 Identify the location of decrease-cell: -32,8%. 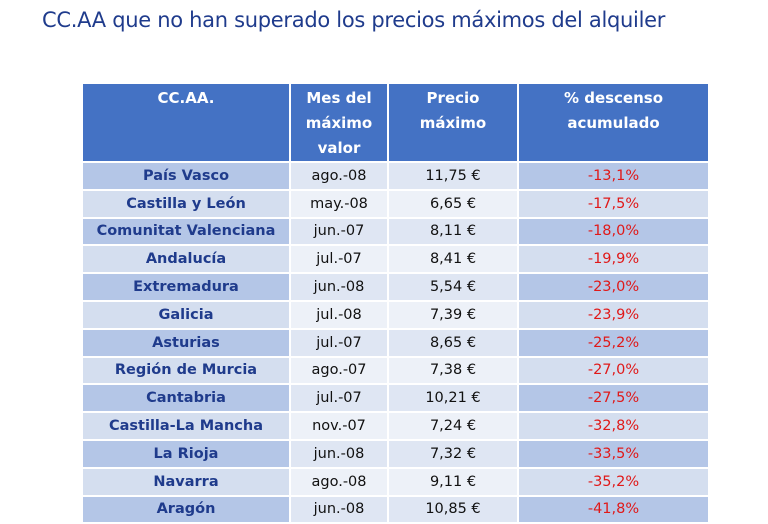
(613, 426).